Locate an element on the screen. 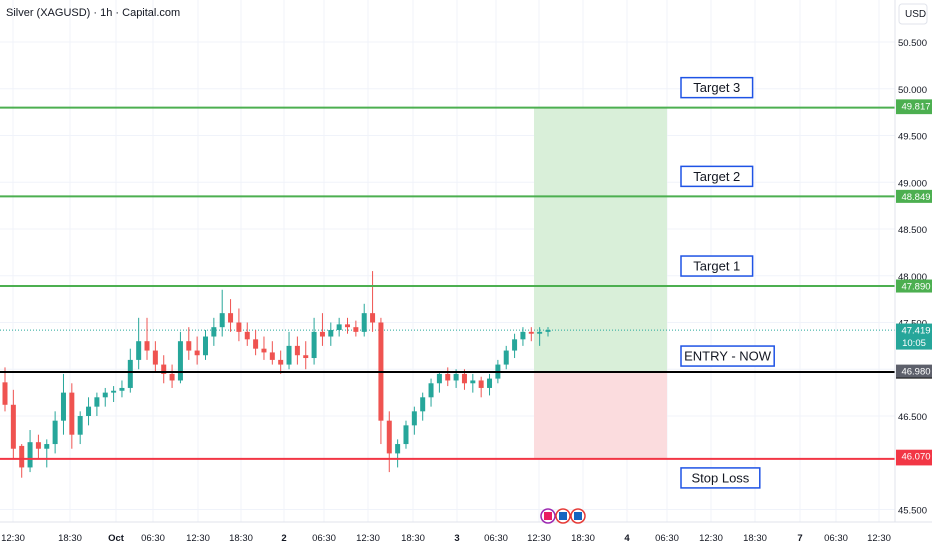  lightning-icon is located at coordinates (548, 516).